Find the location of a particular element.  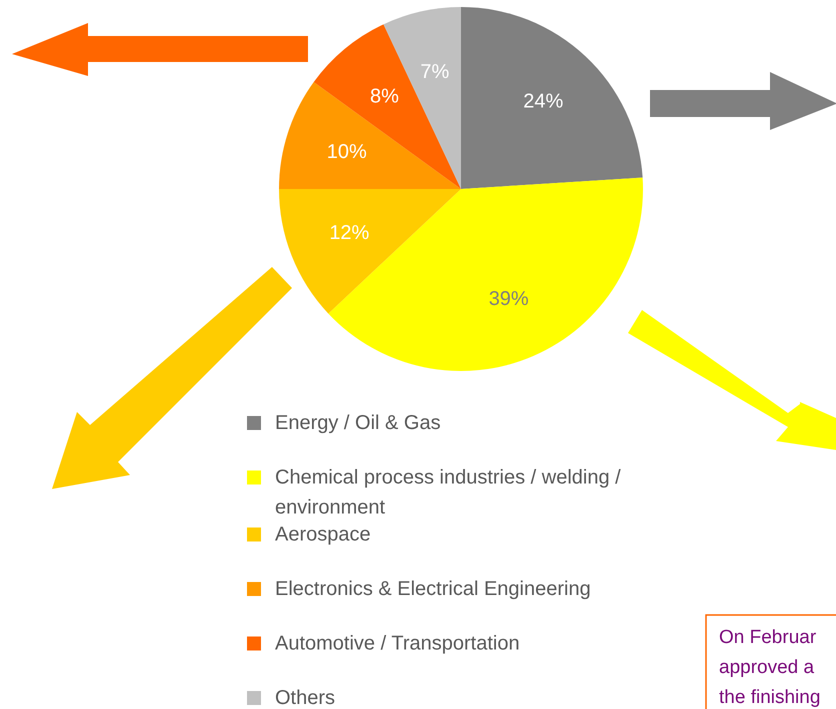

data-label: 24% is located at coordinates (543, 101).